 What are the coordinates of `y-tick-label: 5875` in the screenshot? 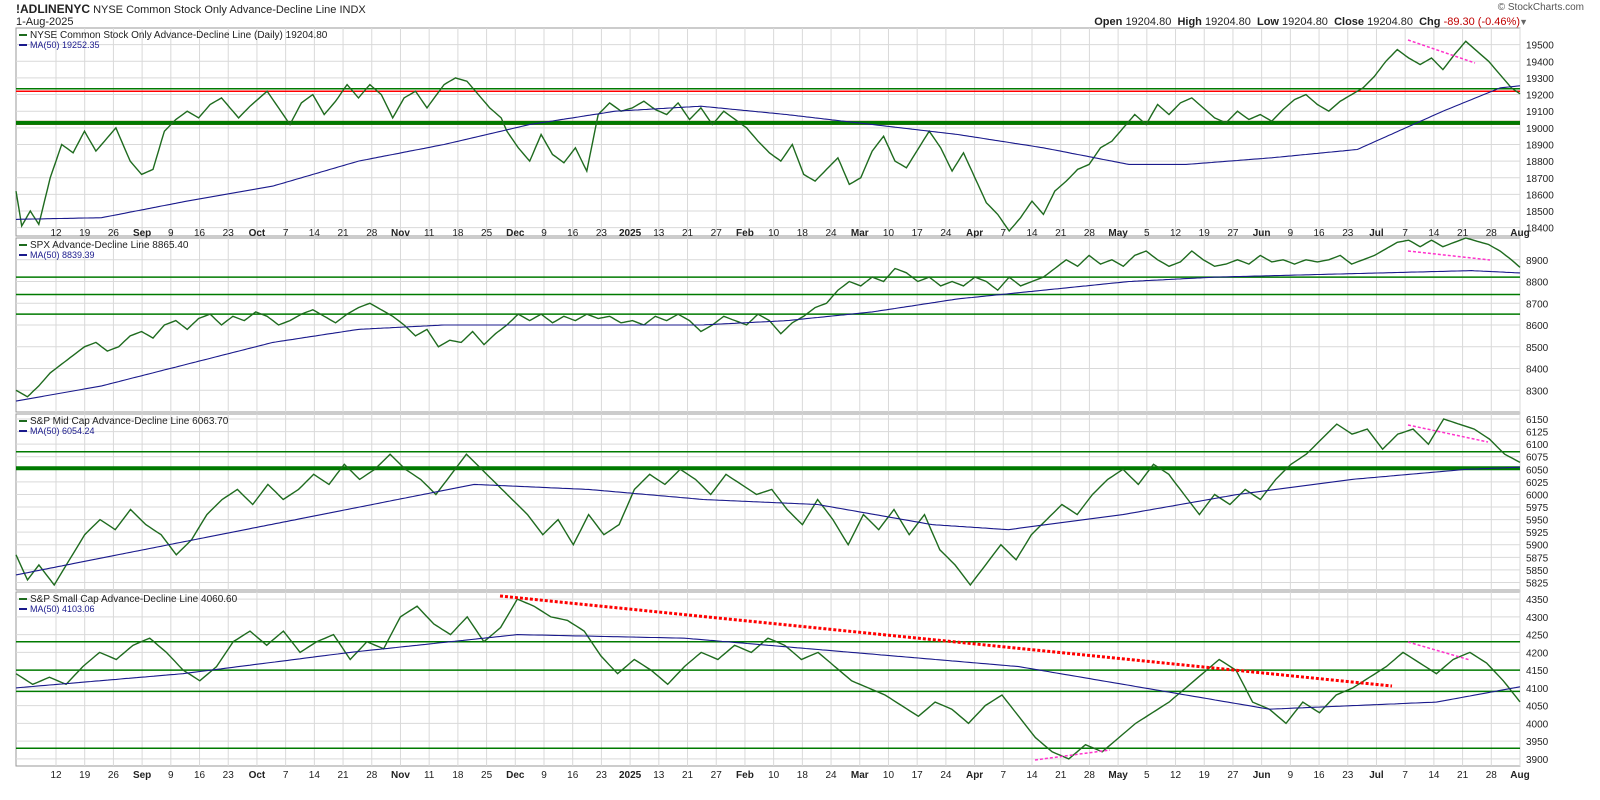 It's located at (1537, 558).